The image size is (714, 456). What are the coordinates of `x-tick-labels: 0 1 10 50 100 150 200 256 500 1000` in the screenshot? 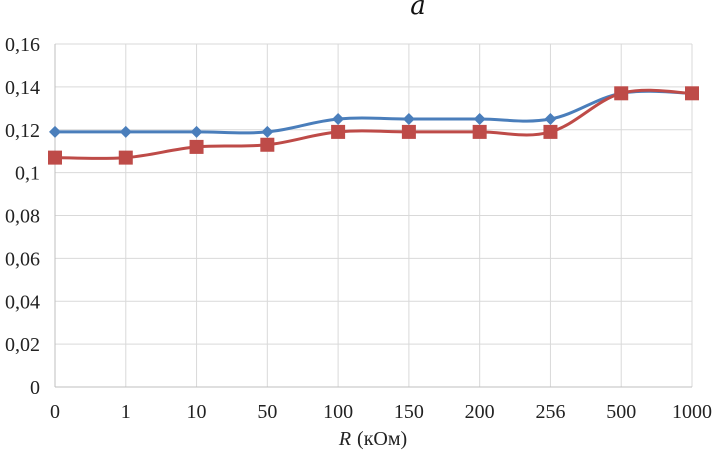 It's located at (381, 412).